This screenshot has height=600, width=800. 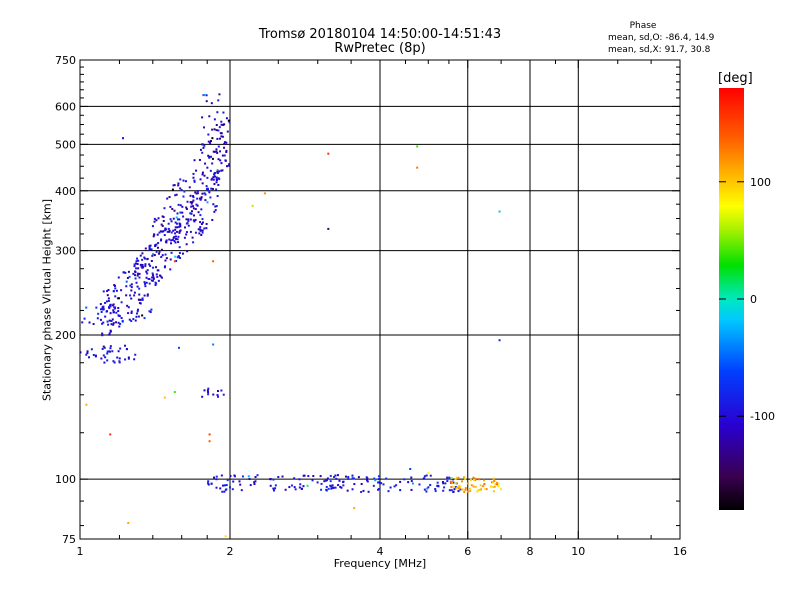 What do you see at coordinates (380, 34) in the screenshot?
I see `chart-title: Tromsø 20180104 14:50:00-14:51:43` at bounding box center [380, 34].